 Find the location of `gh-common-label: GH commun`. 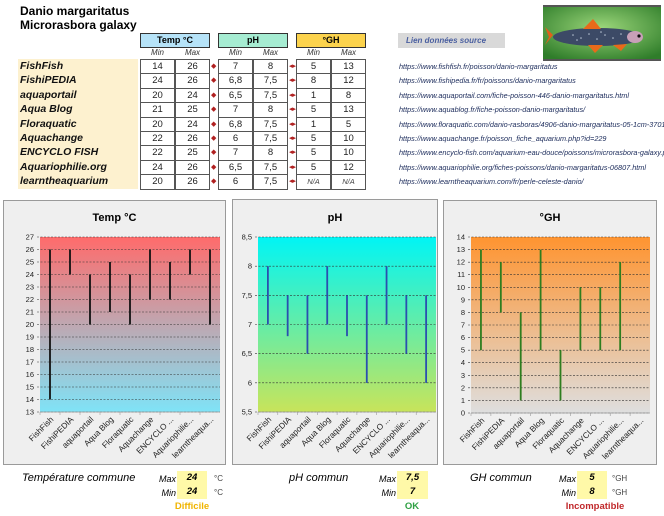

gh-common-label: GH commun is located at coordinates (501, 478).